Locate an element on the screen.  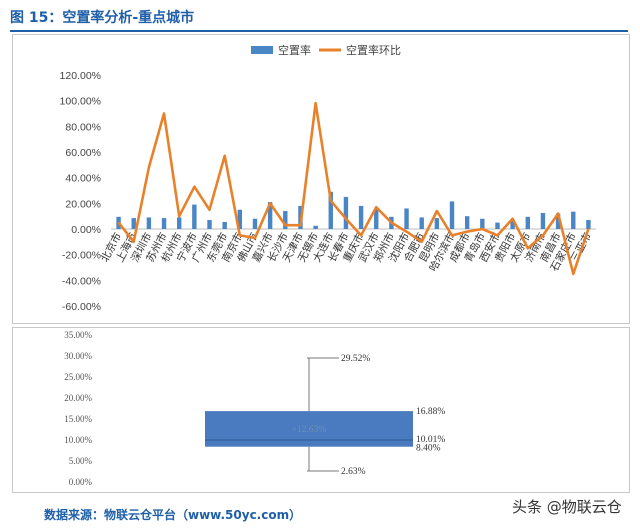
y-tick-label: 20.00% is located at coordinates (83, 204).